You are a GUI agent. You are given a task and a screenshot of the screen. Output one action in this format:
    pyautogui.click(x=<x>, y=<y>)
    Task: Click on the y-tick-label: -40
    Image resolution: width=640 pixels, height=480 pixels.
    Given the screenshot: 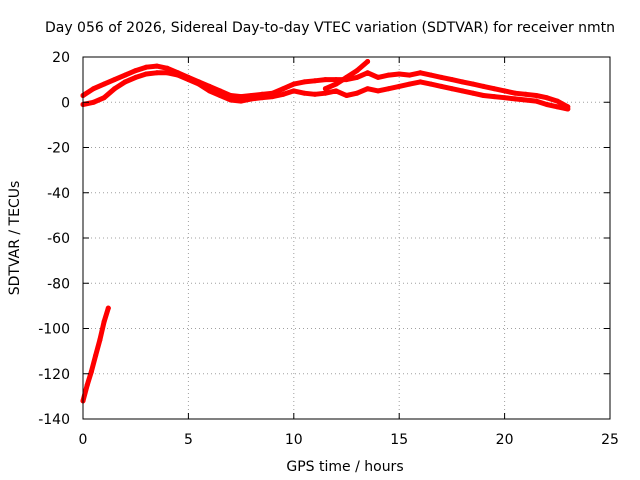 What is the action you would take?
    pyautogui.click(x=58, y=194)
    